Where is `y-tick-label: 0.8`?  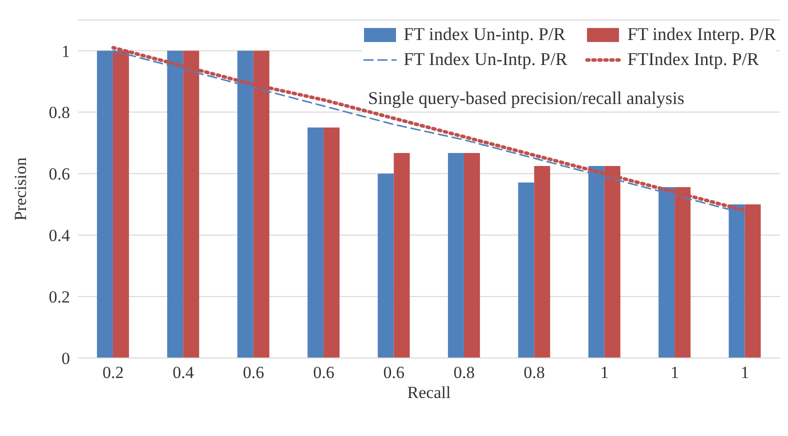
y-tick-label: 0.8 is located at coordinates (59, 112).